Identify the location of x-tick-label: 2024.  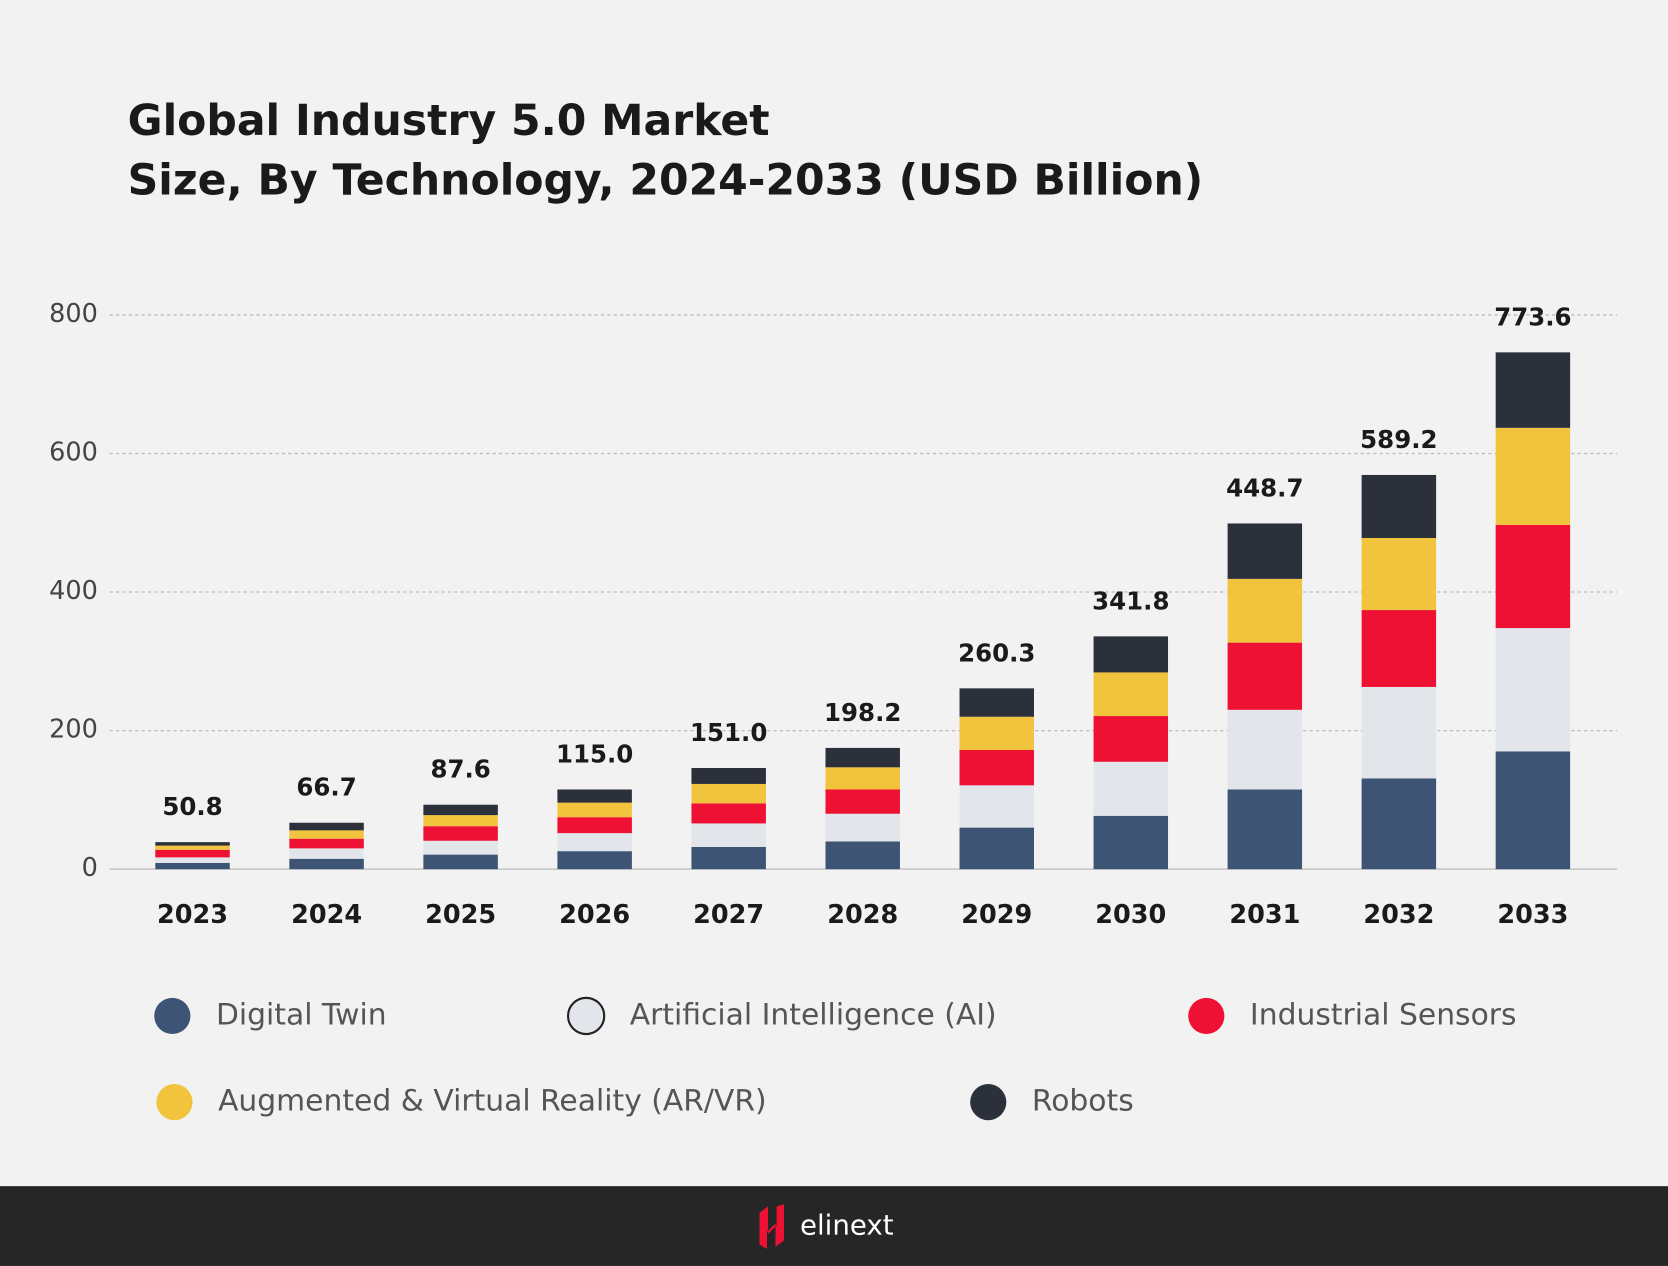
(326, 915).